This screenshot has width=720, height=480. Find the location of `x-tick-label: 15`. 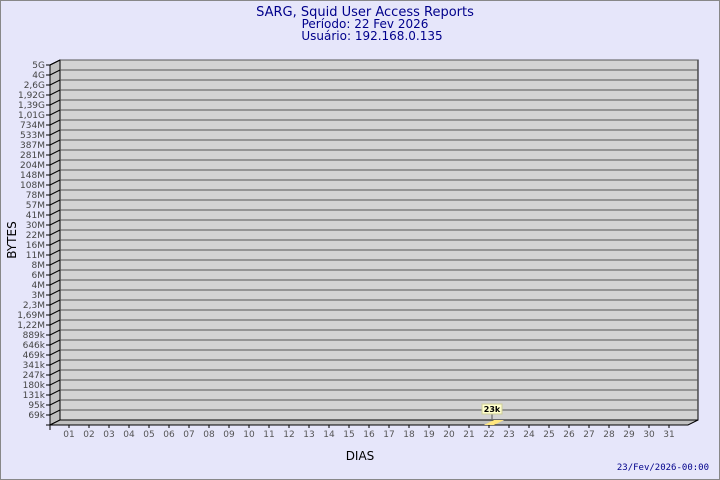

x-tick-label: 15 is located at coordinates (348, 435).